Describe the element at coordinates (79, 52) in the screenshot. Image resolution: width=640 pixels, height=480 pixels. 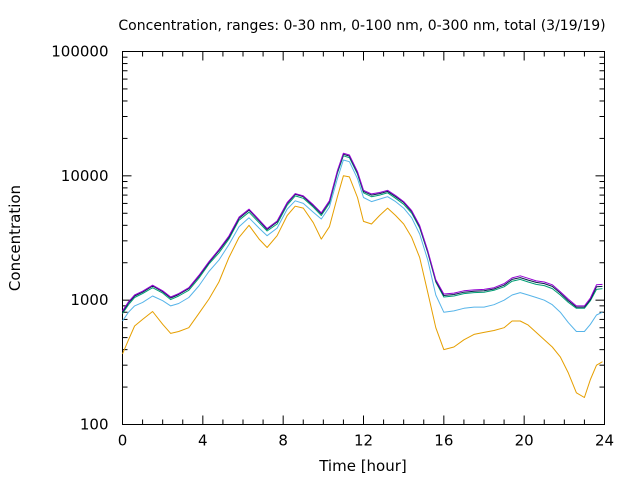
I see `y-tick-label: 100000` at that location.